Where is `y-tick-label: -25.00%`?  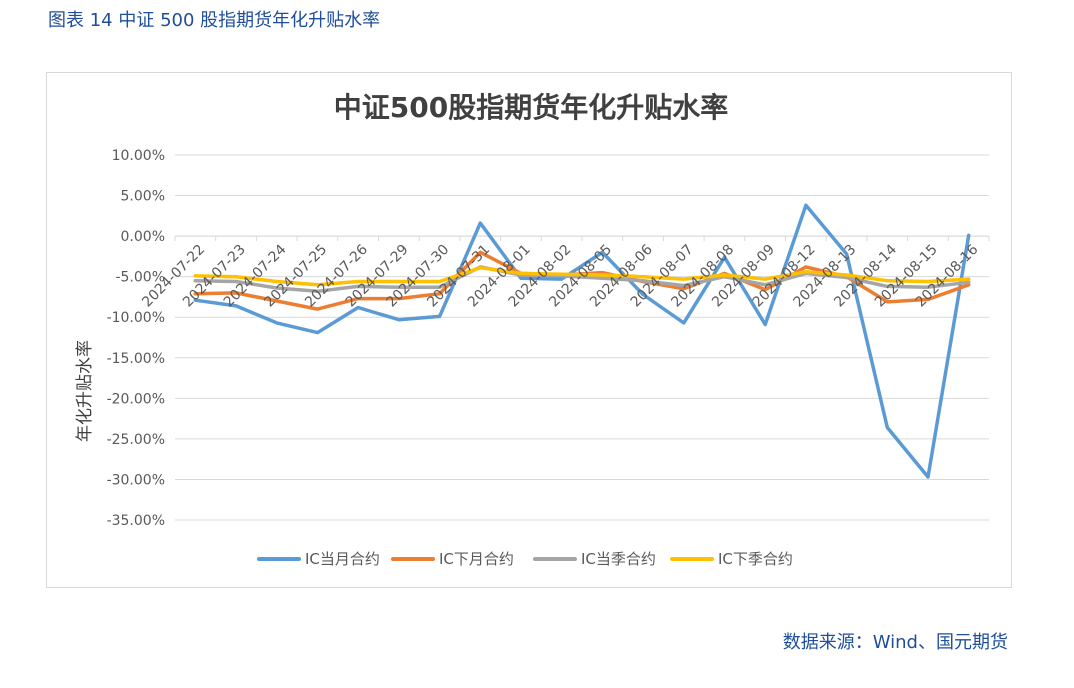
y-tick-label: -25.00% is located at coordinates (136, 440).